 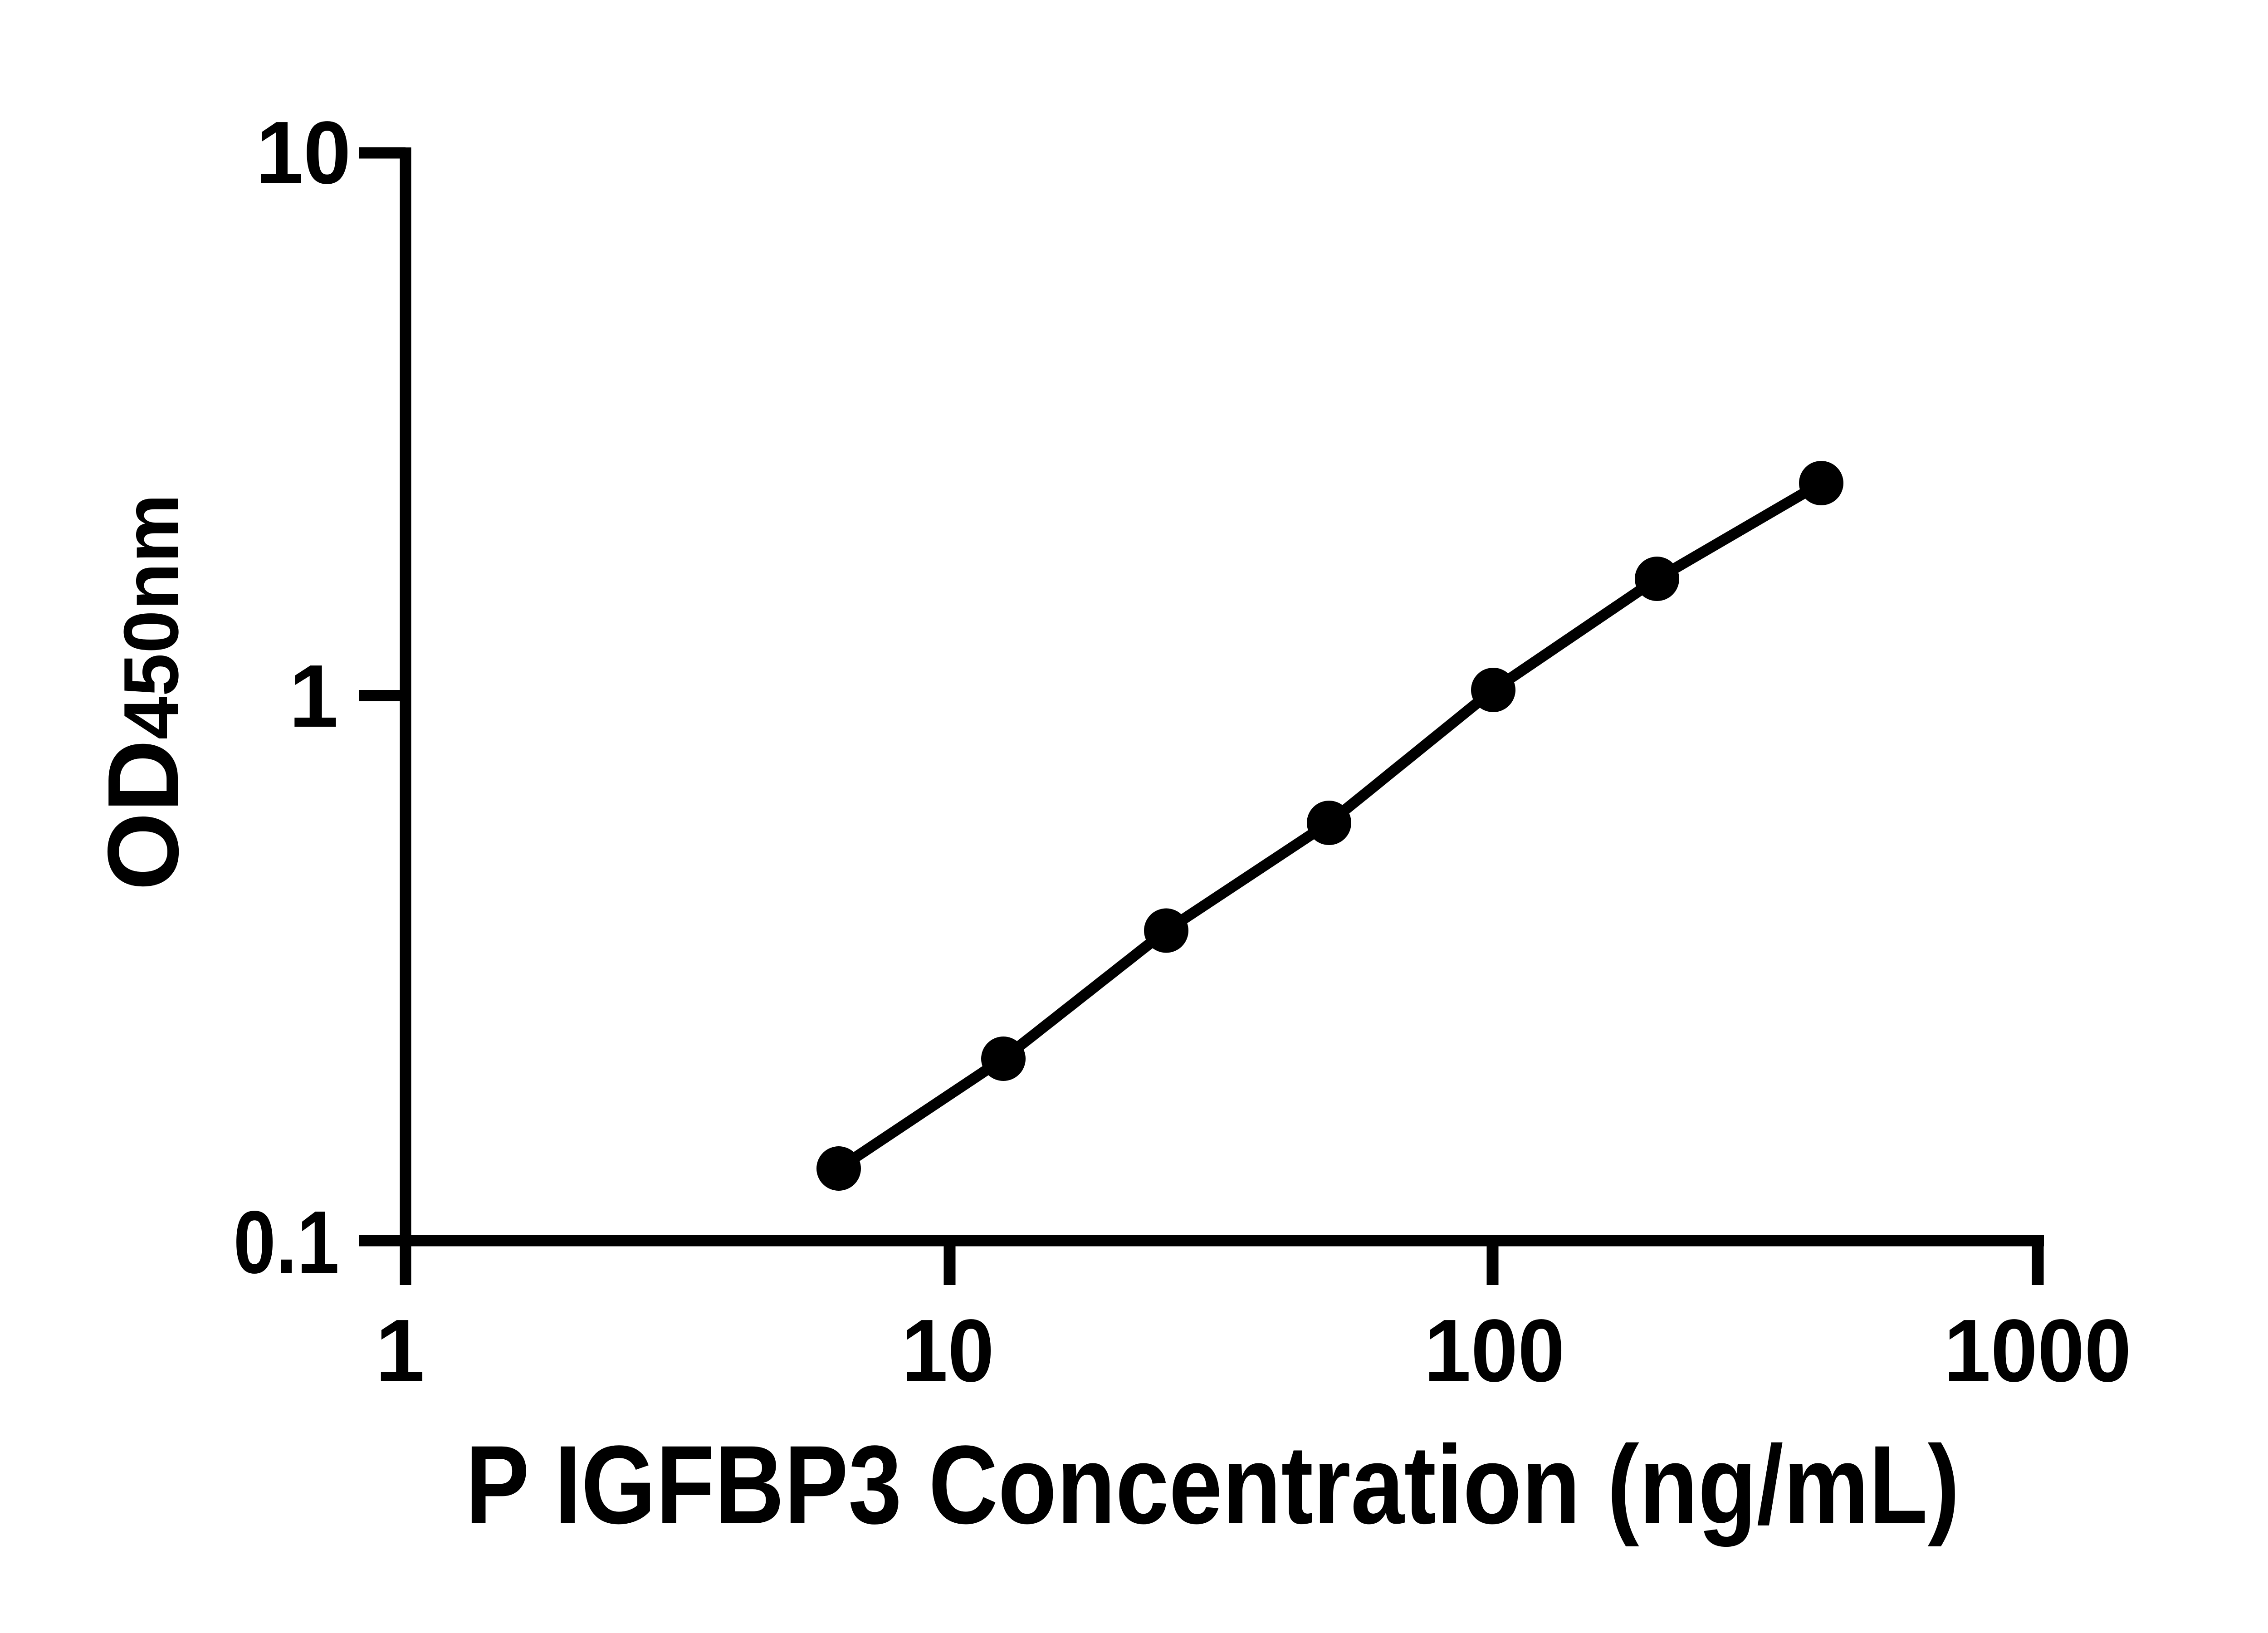 I want to click on svg-text: 1000, so click(x=2038, y=1350).